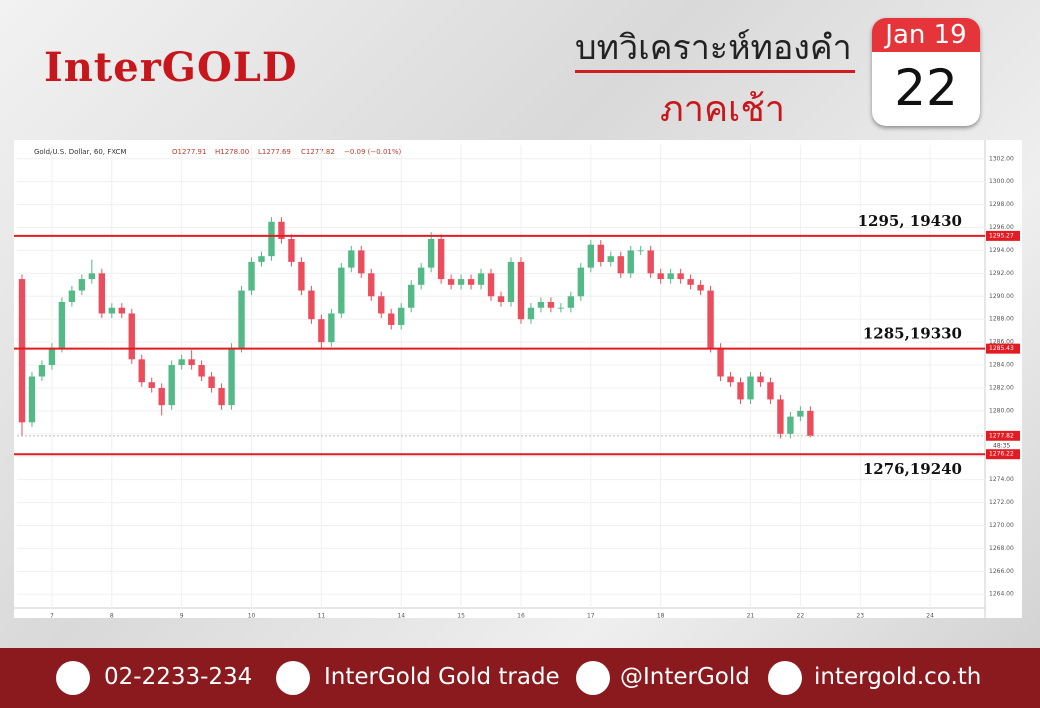 The height and width of the screenshot is (708, 1040). I want to click on x-tick-label: 21, so click(751, 616).